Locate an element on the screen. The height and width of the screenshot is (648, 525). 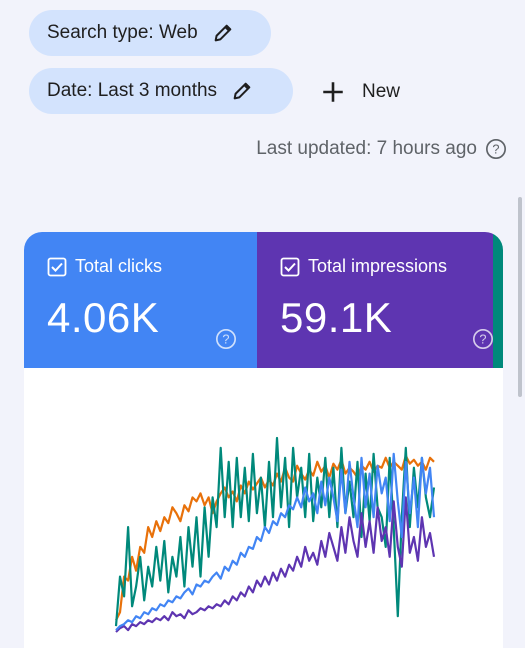
total-clicks-metric: Total clicks 4.06K ? is located at coordinates (140, 300).